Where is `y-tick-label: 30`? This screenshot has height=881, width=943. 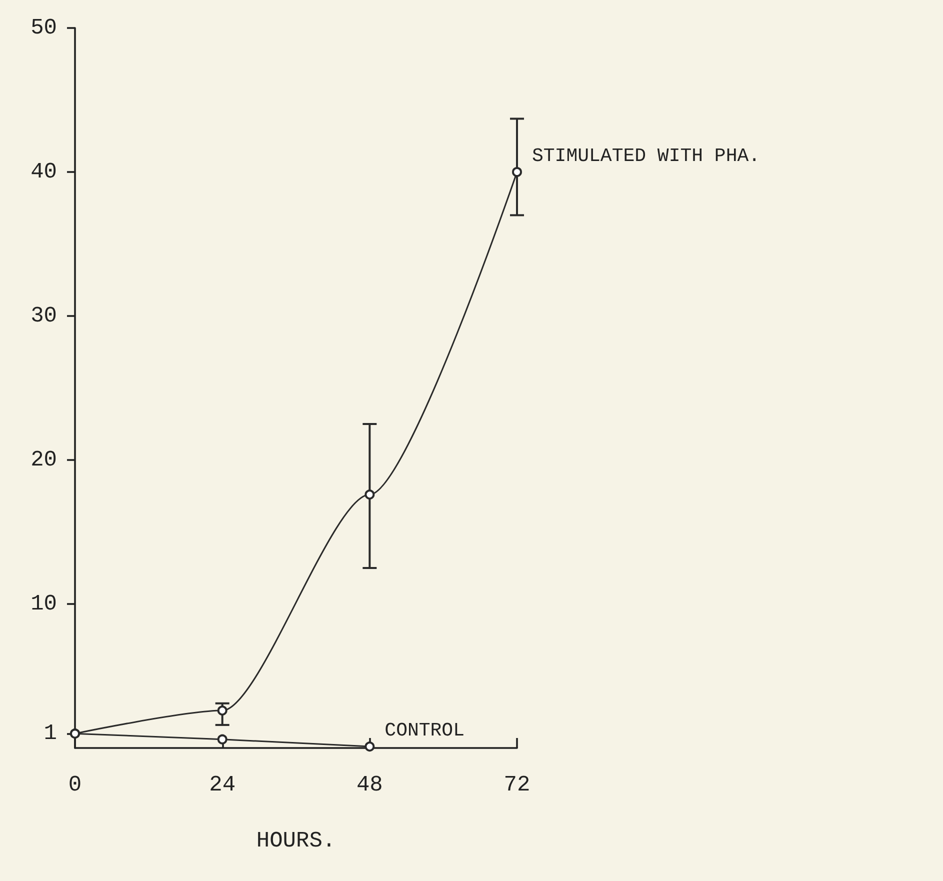
y-tick-label: 30 is located at coordinates (43, 316).